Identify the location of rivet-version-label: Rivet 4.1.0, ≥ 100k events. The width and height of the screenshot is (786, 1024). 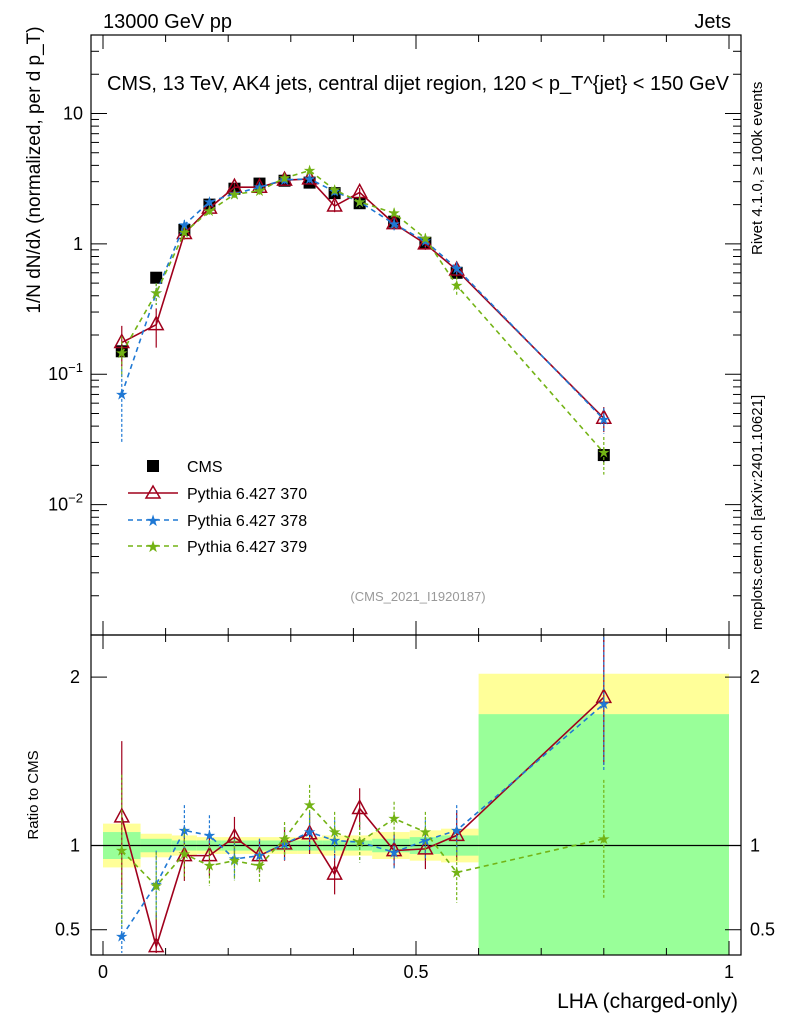
(757, 168).